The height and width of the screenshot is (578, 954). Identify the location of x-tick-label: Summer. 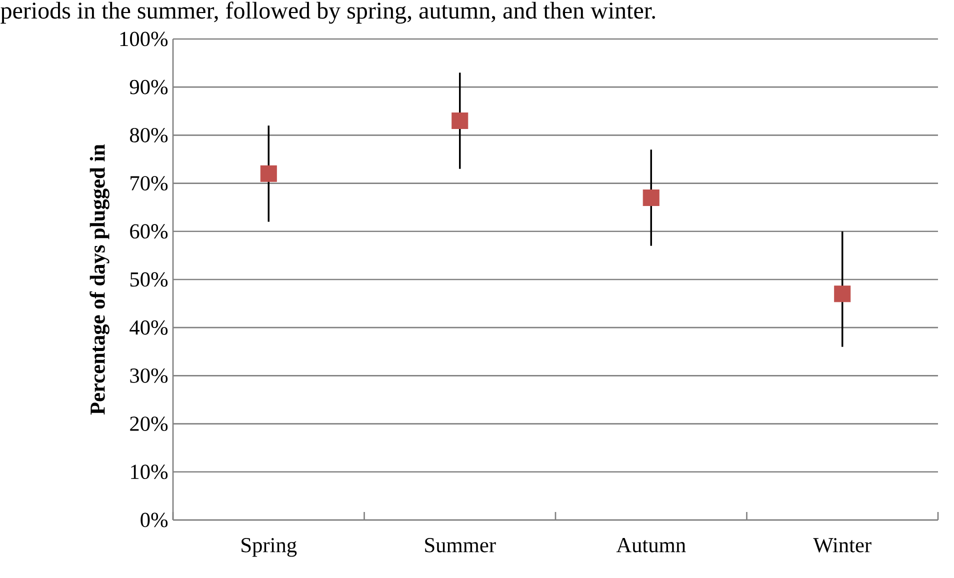
(460, 545).